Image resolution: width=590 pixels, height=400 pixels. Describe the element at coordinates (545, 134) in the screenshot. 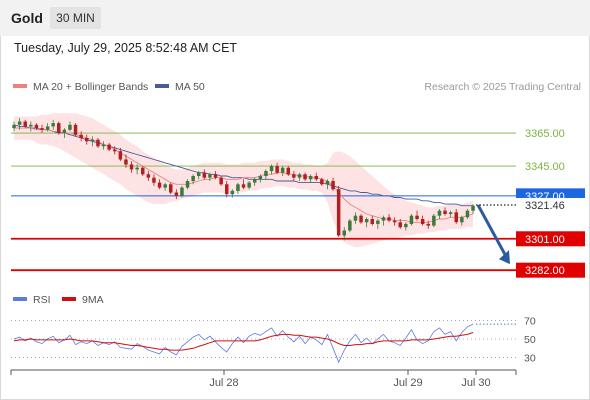

I see `level-label: 3365.00` at that location.